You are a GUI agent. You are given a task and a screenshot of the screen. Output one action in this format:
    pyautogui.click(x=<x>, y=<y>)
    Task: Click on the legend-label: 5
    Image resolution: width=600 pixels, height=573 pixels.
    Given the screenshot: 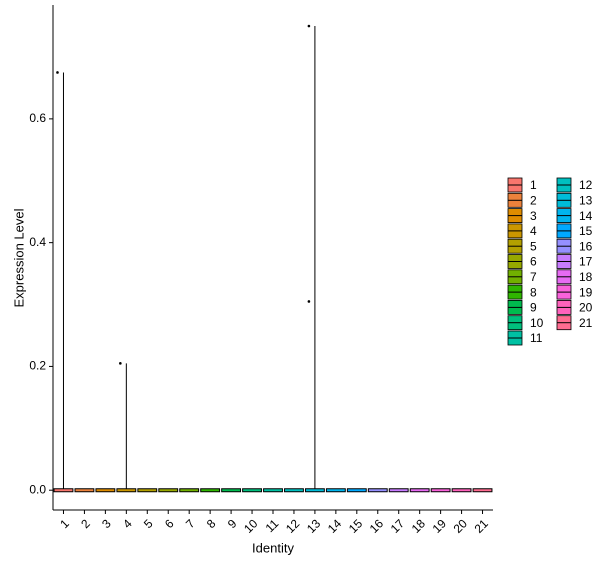 What is the action you would take?
    pyautogui.click(x=533, y=246)
    